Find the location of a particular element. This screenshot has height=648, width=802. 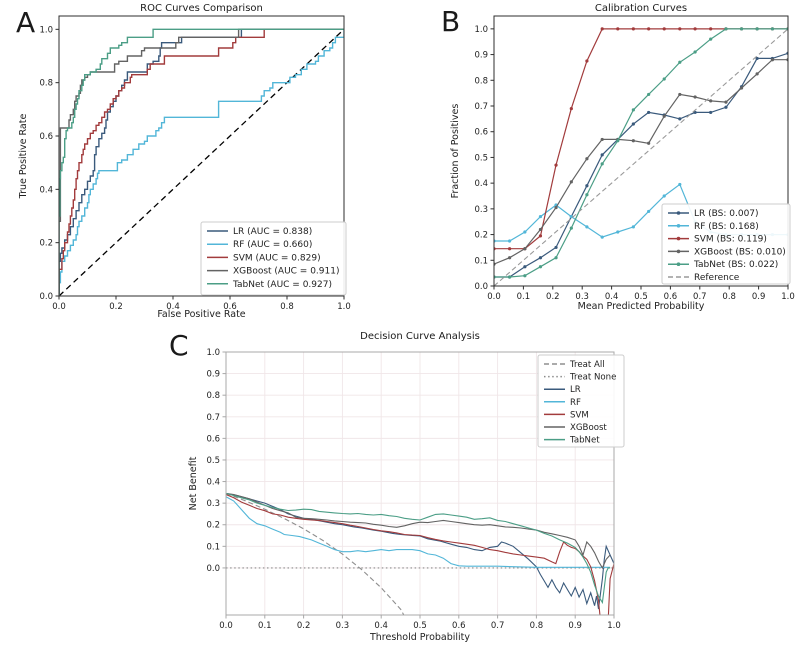

legend-label-tabnet: TabNet is located at coordinates (584, 441).